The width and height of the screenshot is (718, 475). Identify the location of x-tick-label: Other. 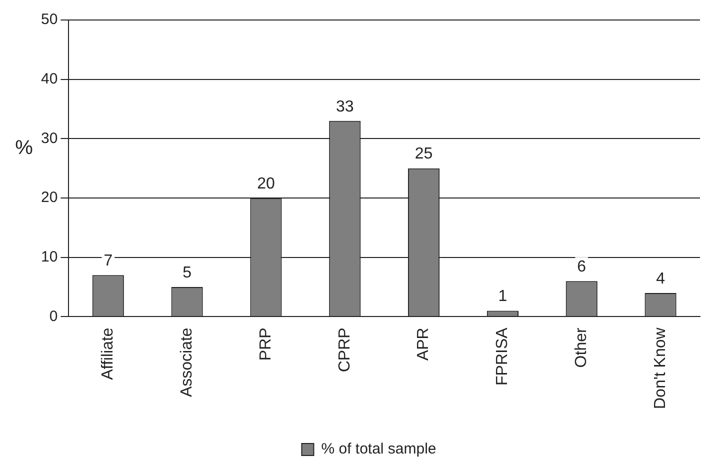
(581, 347).